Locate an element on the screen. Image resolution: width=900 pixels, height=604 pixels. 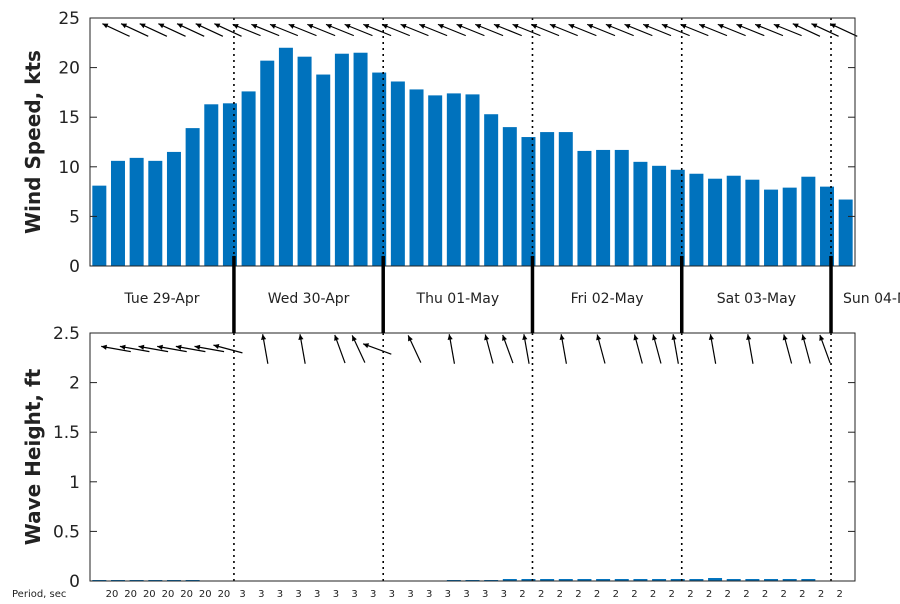
day-label: Fri 02-May is located at coordinates (607, 299).